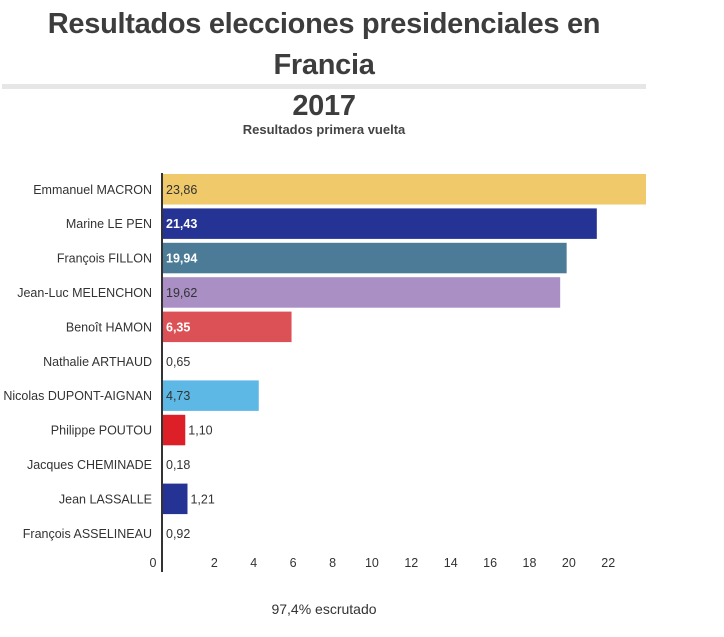  I want to click on x-tick-label: 12, so click(411, 563).